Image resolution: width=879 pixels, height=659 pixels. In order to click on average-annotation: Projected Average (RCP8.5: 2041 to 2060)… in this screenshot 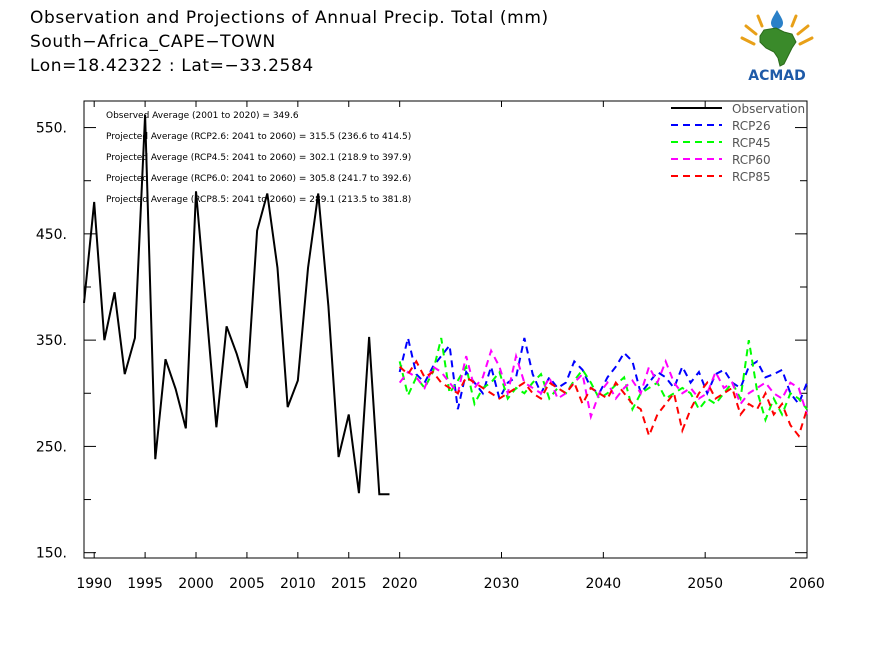, I will do `click(258, 200)`.